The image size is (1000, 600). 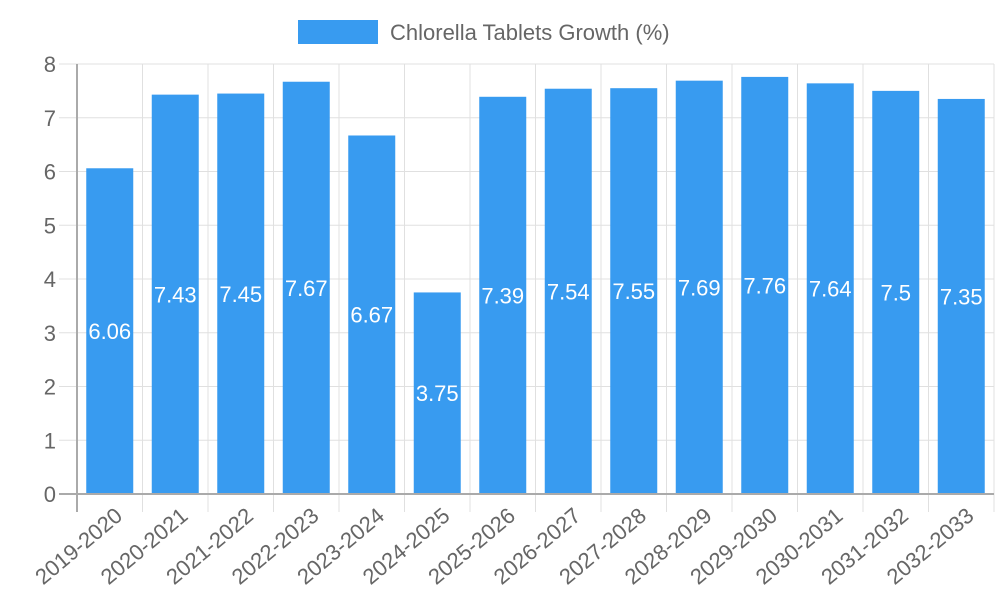 I want to click on y-tick-label: 6, so click(x=50, y=172).